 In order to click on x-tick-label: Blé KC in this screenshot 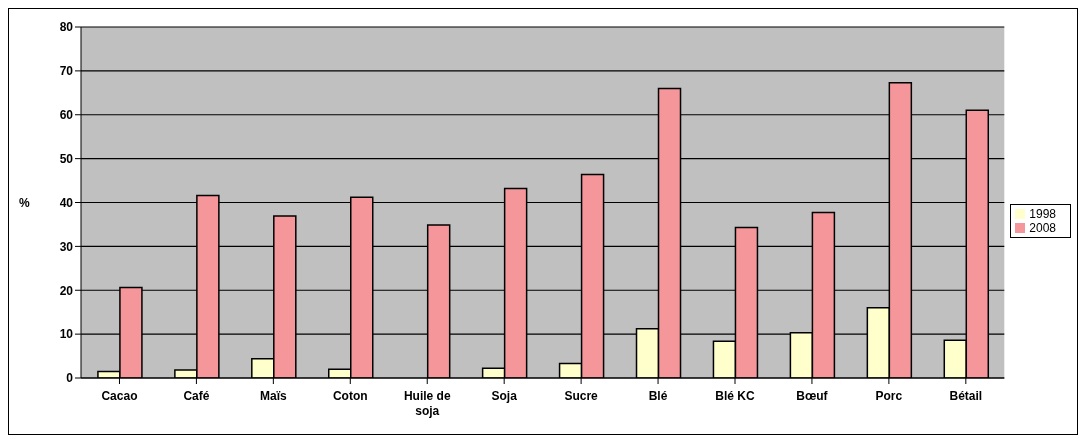, I will do `click(735, 396)`.